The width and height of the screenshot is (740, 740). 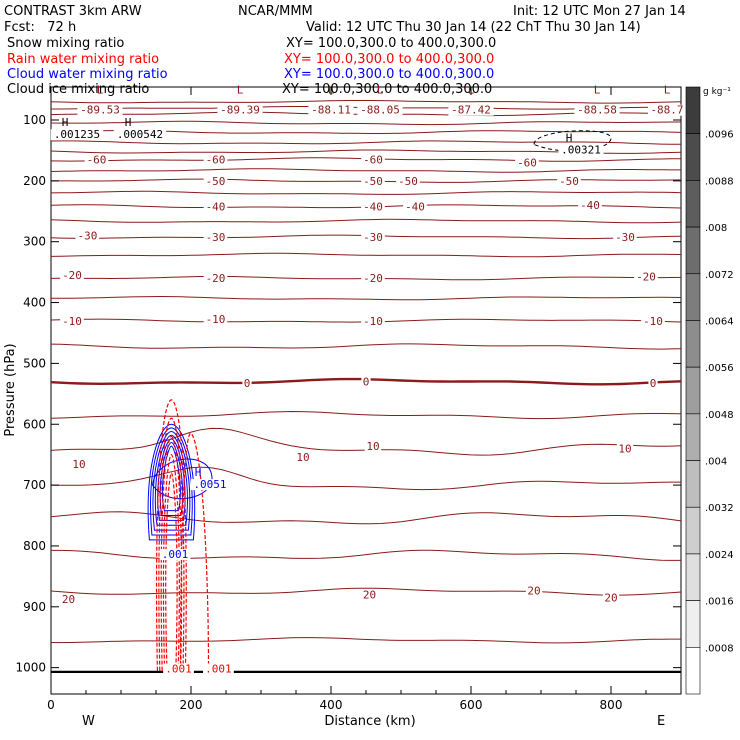 I want to click on x-axis-west-label: W, so click(x=88, y=721).